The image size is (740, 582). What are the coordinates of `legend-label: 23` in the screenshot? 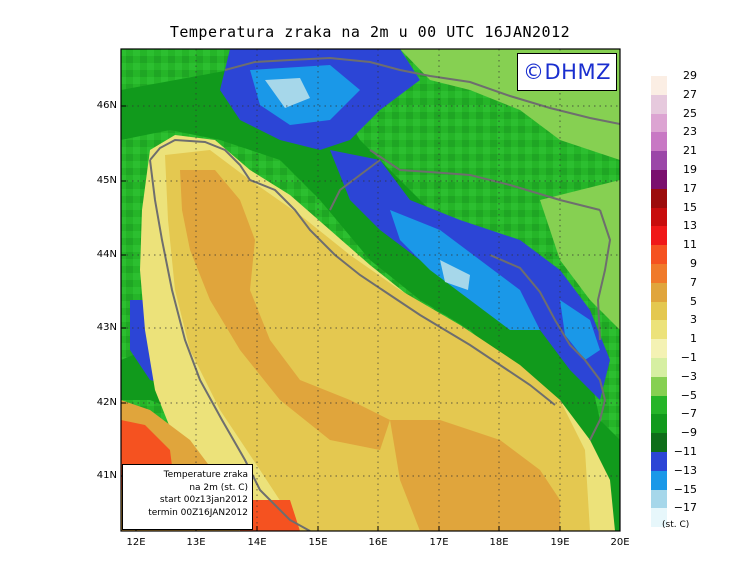 It's located at (690, 132).